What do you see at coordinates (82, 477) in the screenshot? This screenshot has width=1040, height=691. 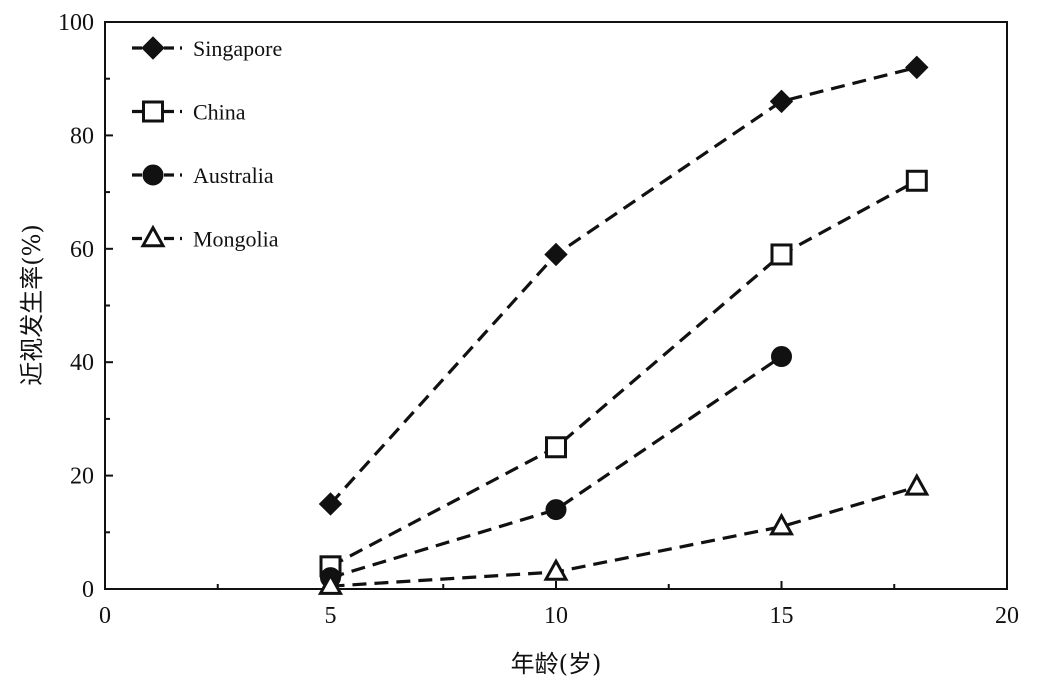 I see `y-tick-label: 20` at bounding box center [82, 477].